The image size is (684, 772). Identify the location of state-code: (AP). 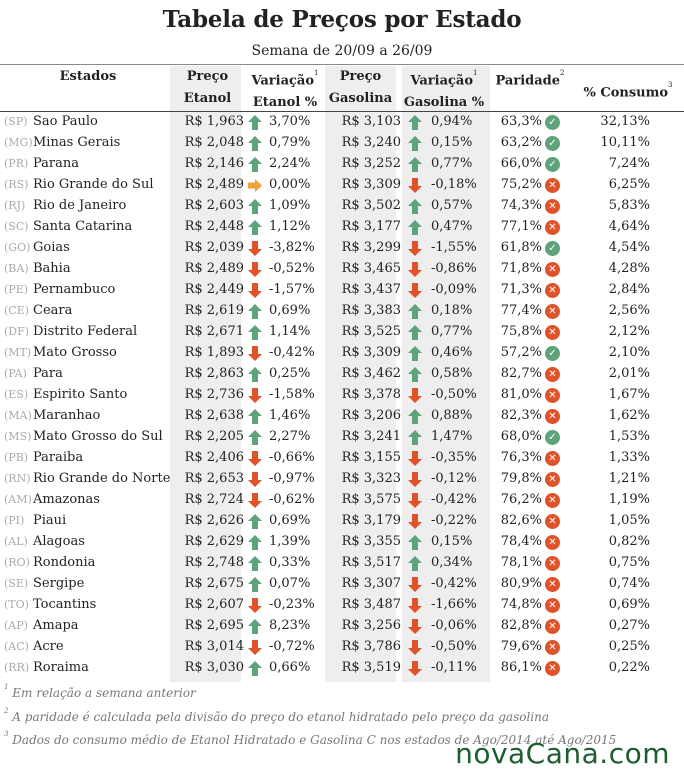
(16, 625).